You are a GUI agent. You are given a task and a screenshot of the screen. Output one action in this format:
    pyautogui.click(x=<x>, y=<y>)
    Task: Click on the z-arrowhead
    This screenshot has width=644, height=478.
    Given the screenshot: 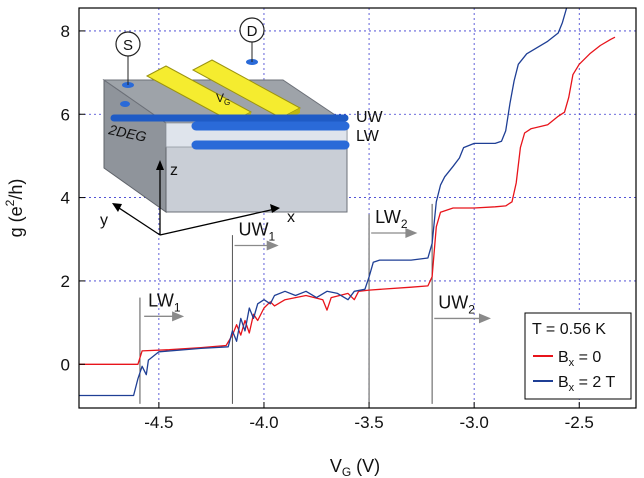 What is the action you would take?
    pyautogui.click(x=160, y=165)
    